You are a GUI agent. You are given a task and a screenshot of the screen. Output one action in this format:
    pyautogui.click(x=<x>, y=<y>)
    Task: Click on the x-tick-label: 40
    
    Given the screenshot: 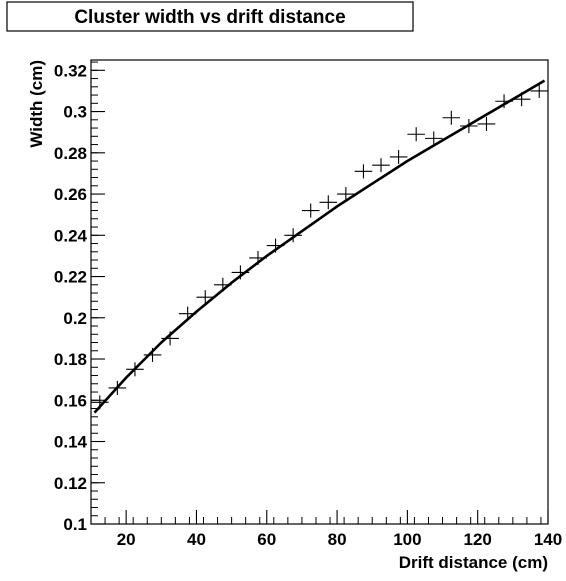 What is the action you would take?
    pyautogui.click(x=196, y=539)
    